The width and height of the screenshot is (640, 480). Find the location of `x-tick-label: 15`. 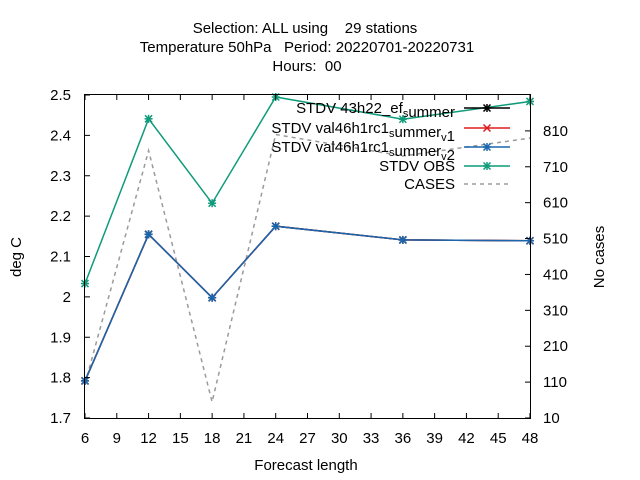

x-tick-label: 15 is located at coordinates (180, 438).